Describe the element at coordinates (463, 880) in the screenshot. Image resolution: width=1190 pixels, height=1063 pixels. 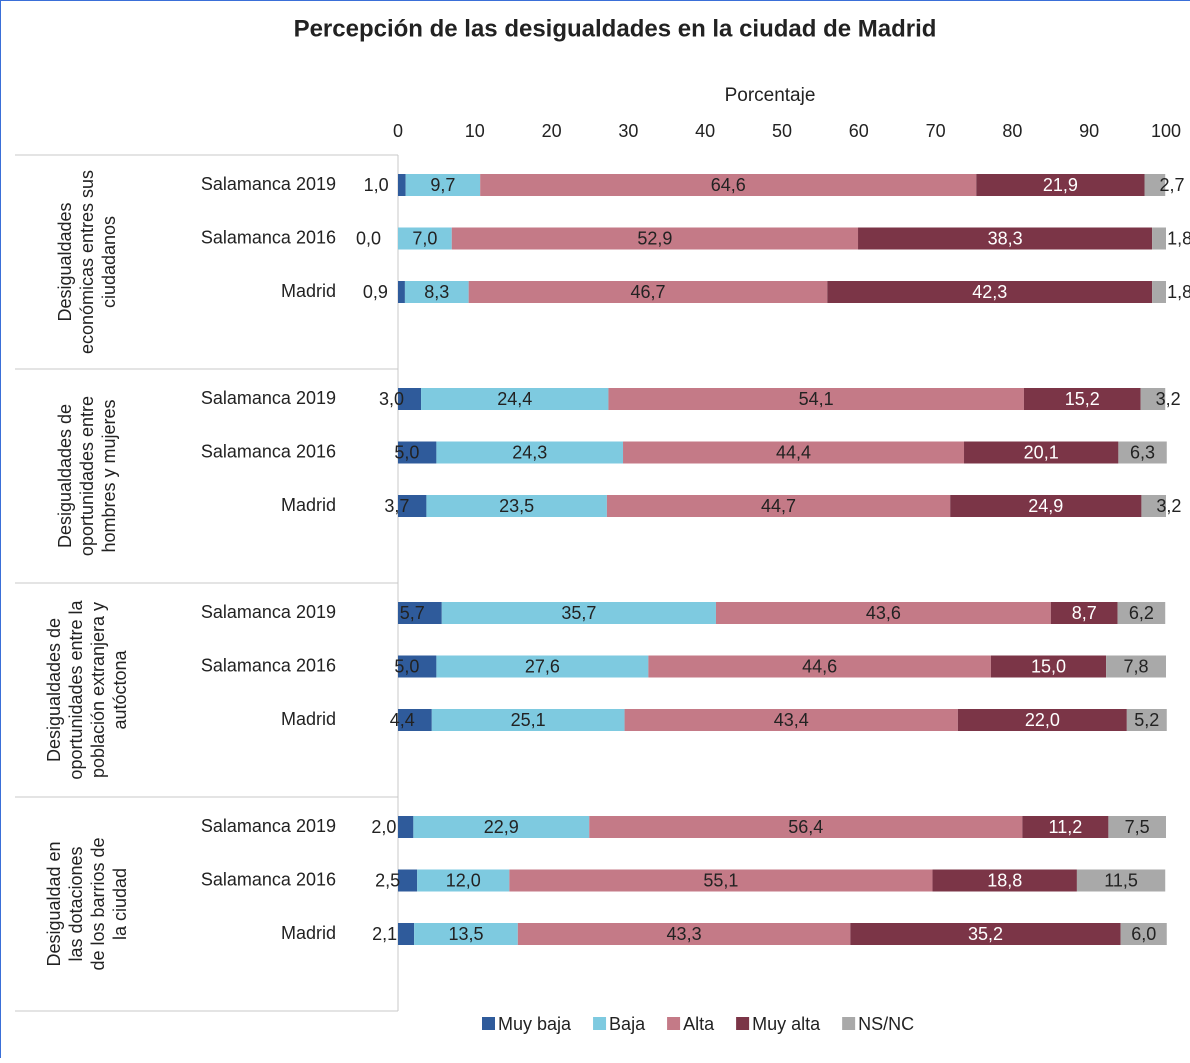
I see `value-label: 12,0` at that location.